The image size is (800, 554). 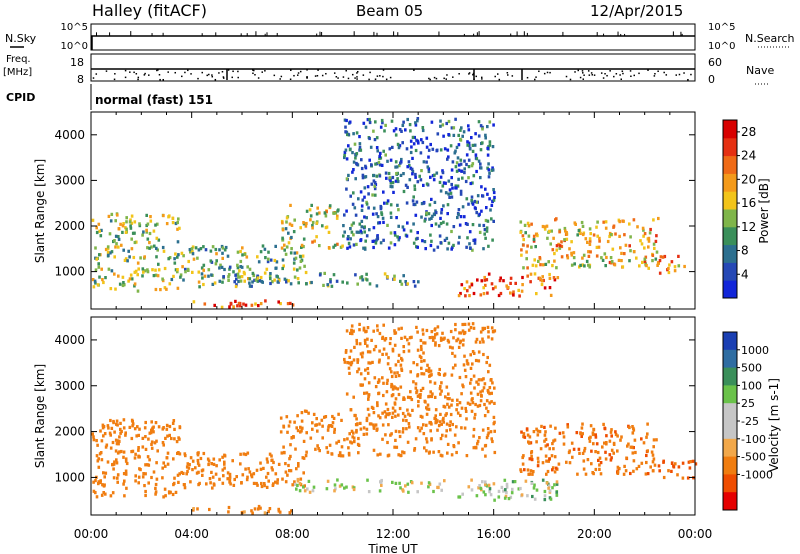 I want to click on colorbar-tick-label: 12, so click(x=748, y=227).